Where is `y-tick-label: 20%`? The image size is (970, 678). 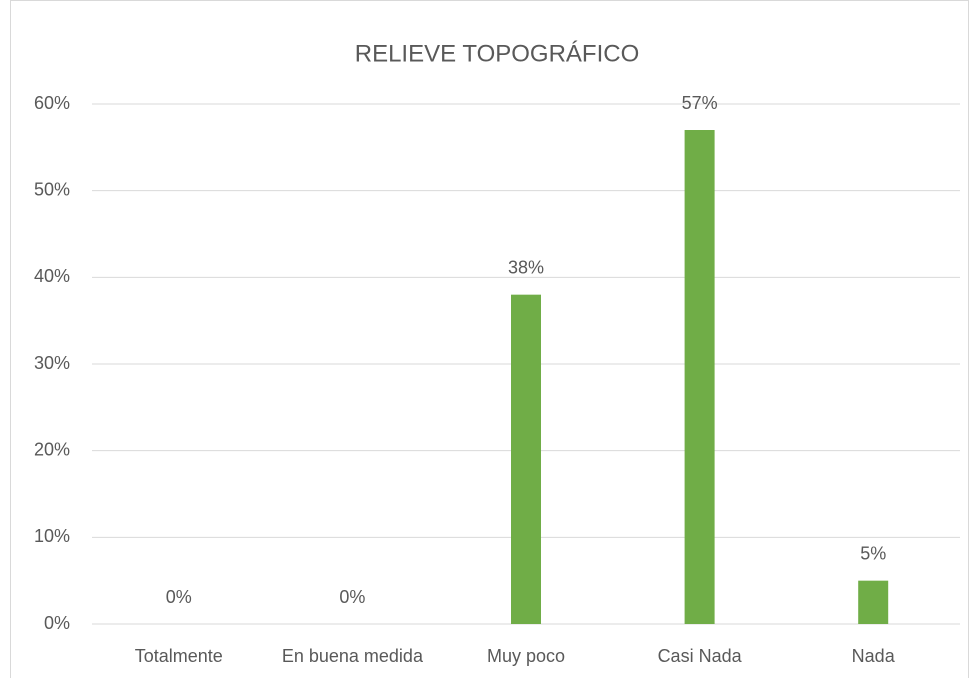
y-tick-label: 20% is located at coordinates (52, 449).